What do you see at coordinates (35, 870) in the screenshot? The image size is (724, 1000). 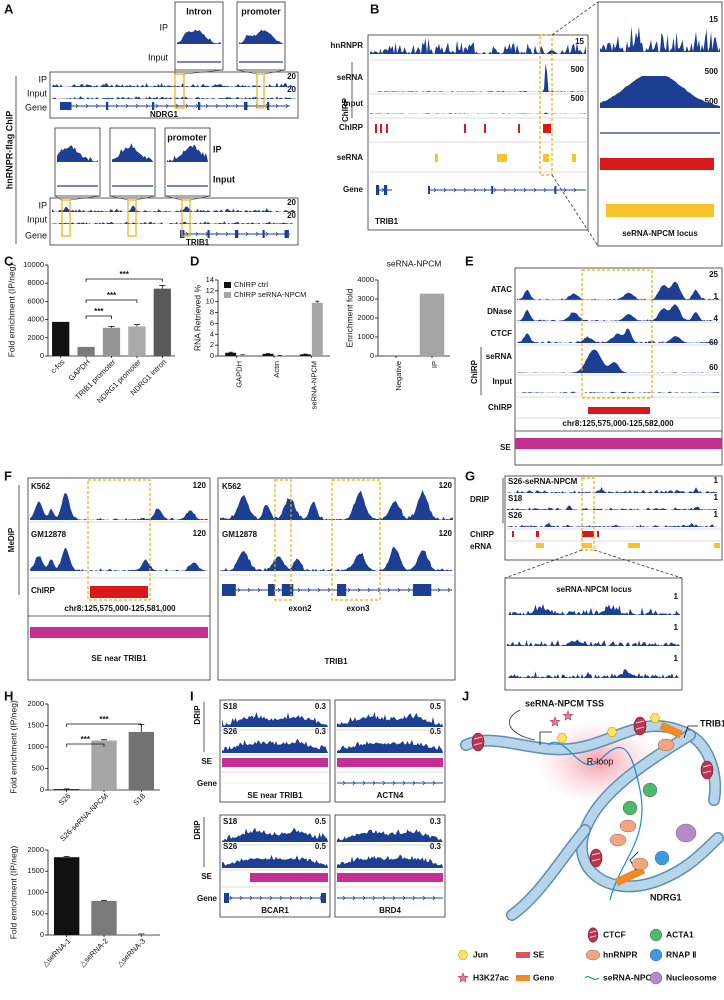 I see `y-tick-label: 1500` at bounding box center [35, 870].